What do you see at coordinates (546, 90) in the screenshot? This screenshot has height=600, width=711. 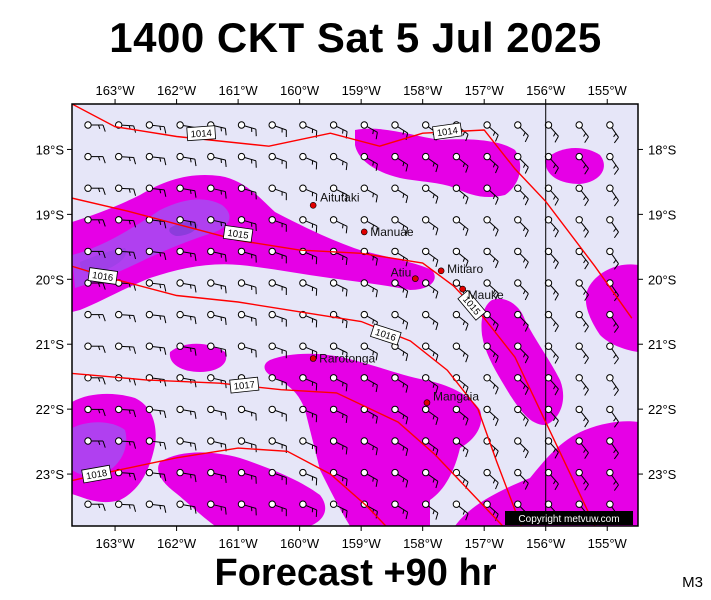 I see `lon-label-top: 156°W` at bounding box center [546, 90].